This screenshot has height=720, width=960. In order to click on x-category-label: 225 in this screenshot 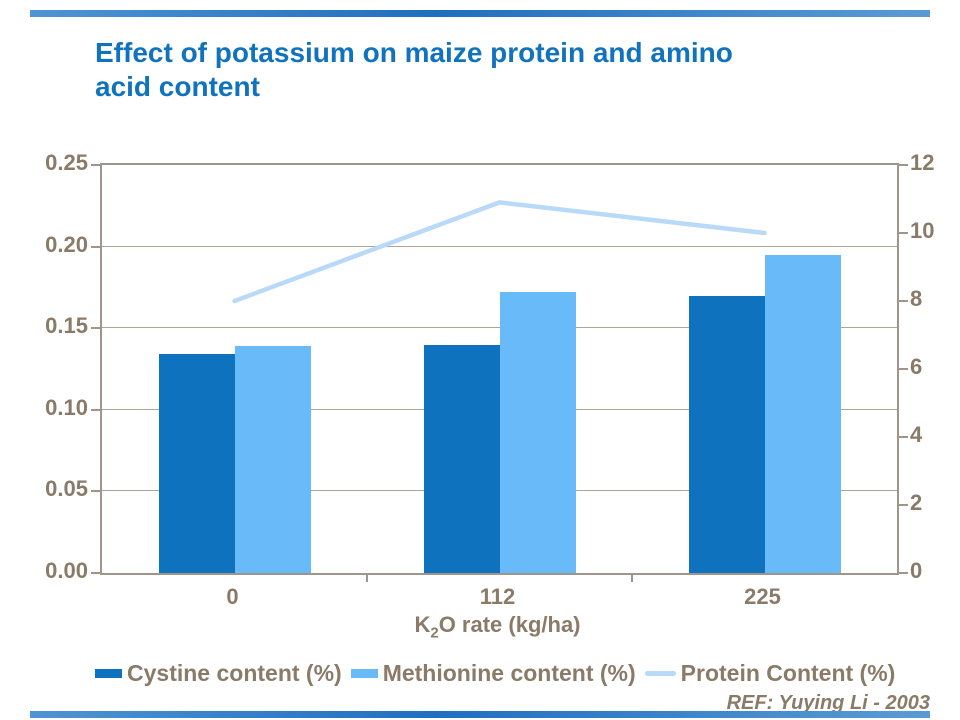, I will do `click(762, 596)`.